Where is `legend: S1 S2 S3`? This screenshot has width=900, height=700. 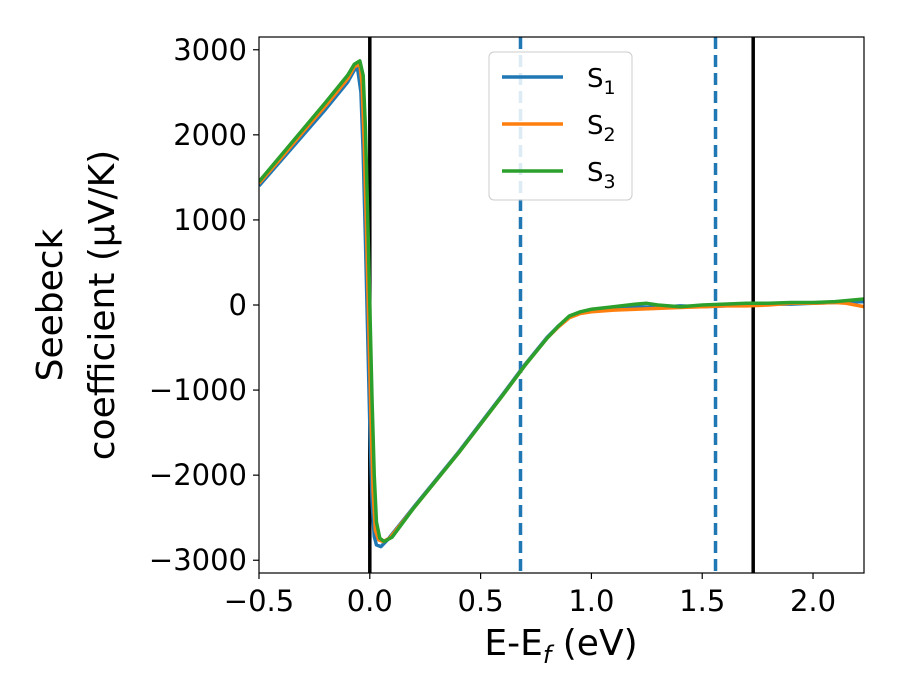 legend: S1 S2 S3 is located at coordinates (560, 126).